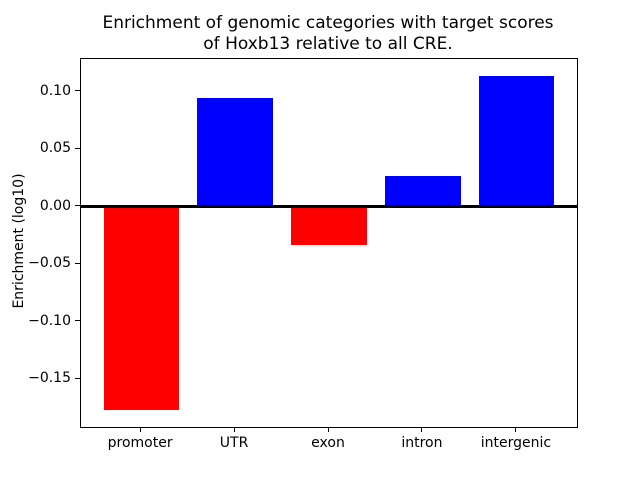 The image size is (640, 480). What do you see at coordinates (19, 241) in the screenshot?
I see `y-axis-label: Enrichment (log10)` at bounding box center [19, 241].